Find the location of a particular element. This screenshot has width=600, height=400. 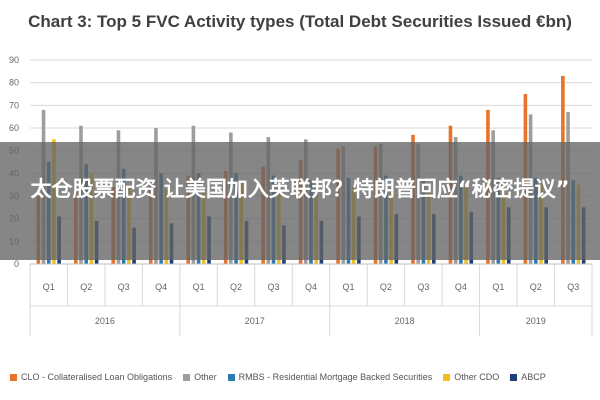

legend-item: ABCP is located at coordinates (528, 377).